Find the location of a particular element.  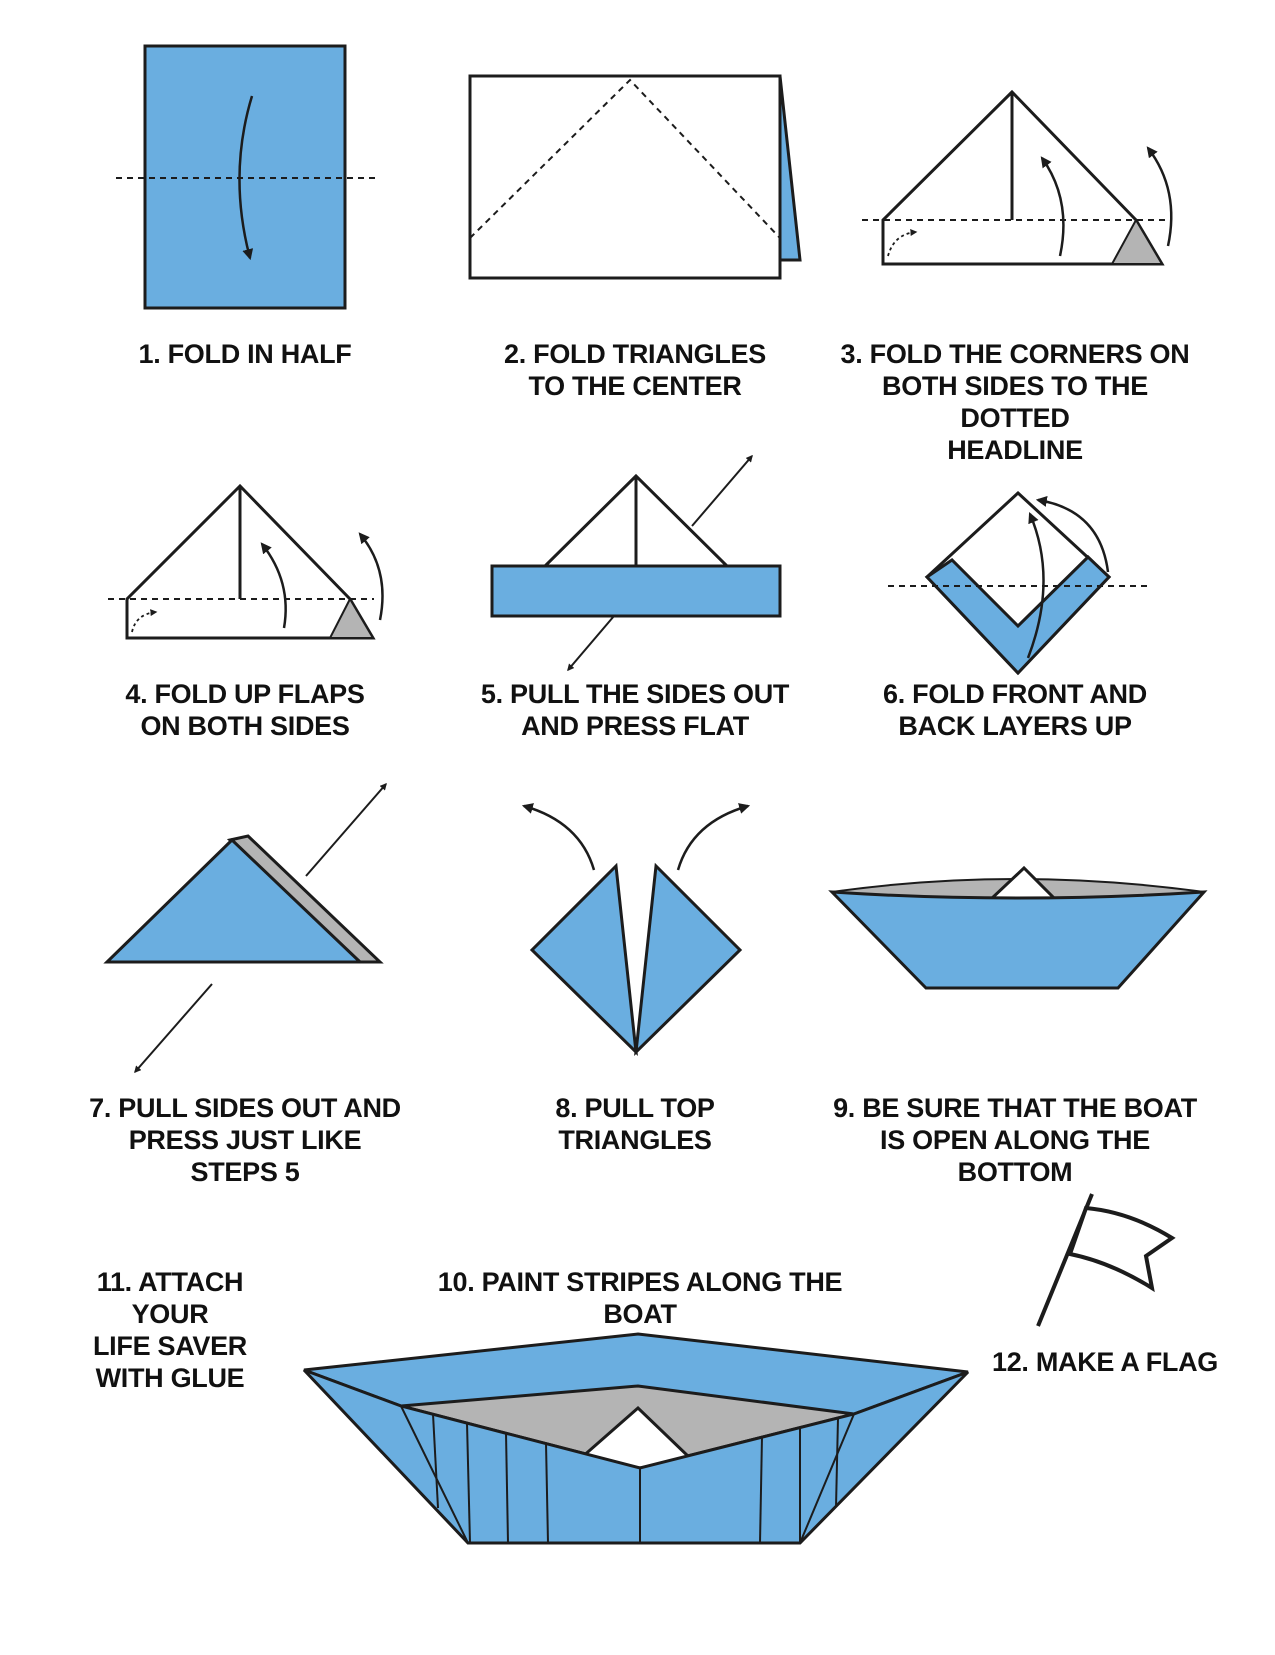

step-2-illustration is located at coordinates (635, 177).